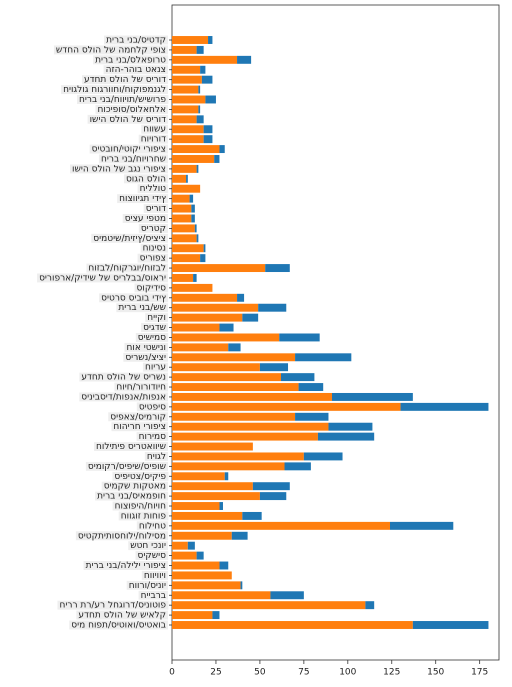 This screenshot has height=687, width=512. Describe the element at coordinates (123, 397) in the screenshot. I see `y-tick-label: סיניבסיד/תופנא/תופנא` at that location.